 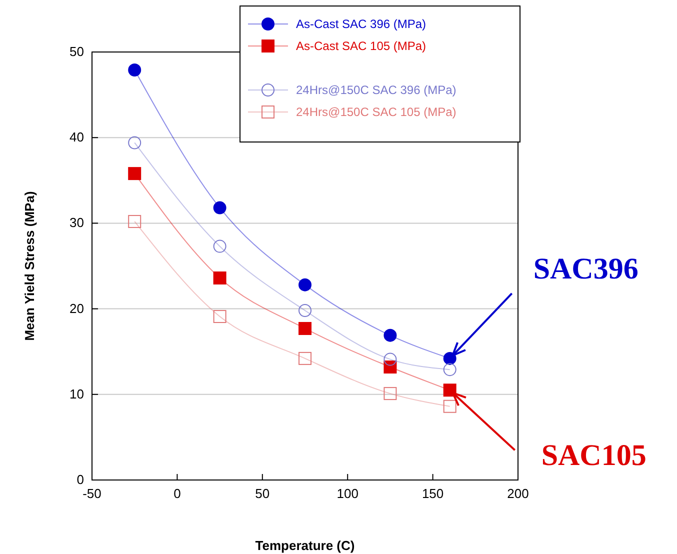 What do you see at coordinates (347, 493) in the screenshot?
I see `x-tick-label: 100` at bounding box center [347, 493].